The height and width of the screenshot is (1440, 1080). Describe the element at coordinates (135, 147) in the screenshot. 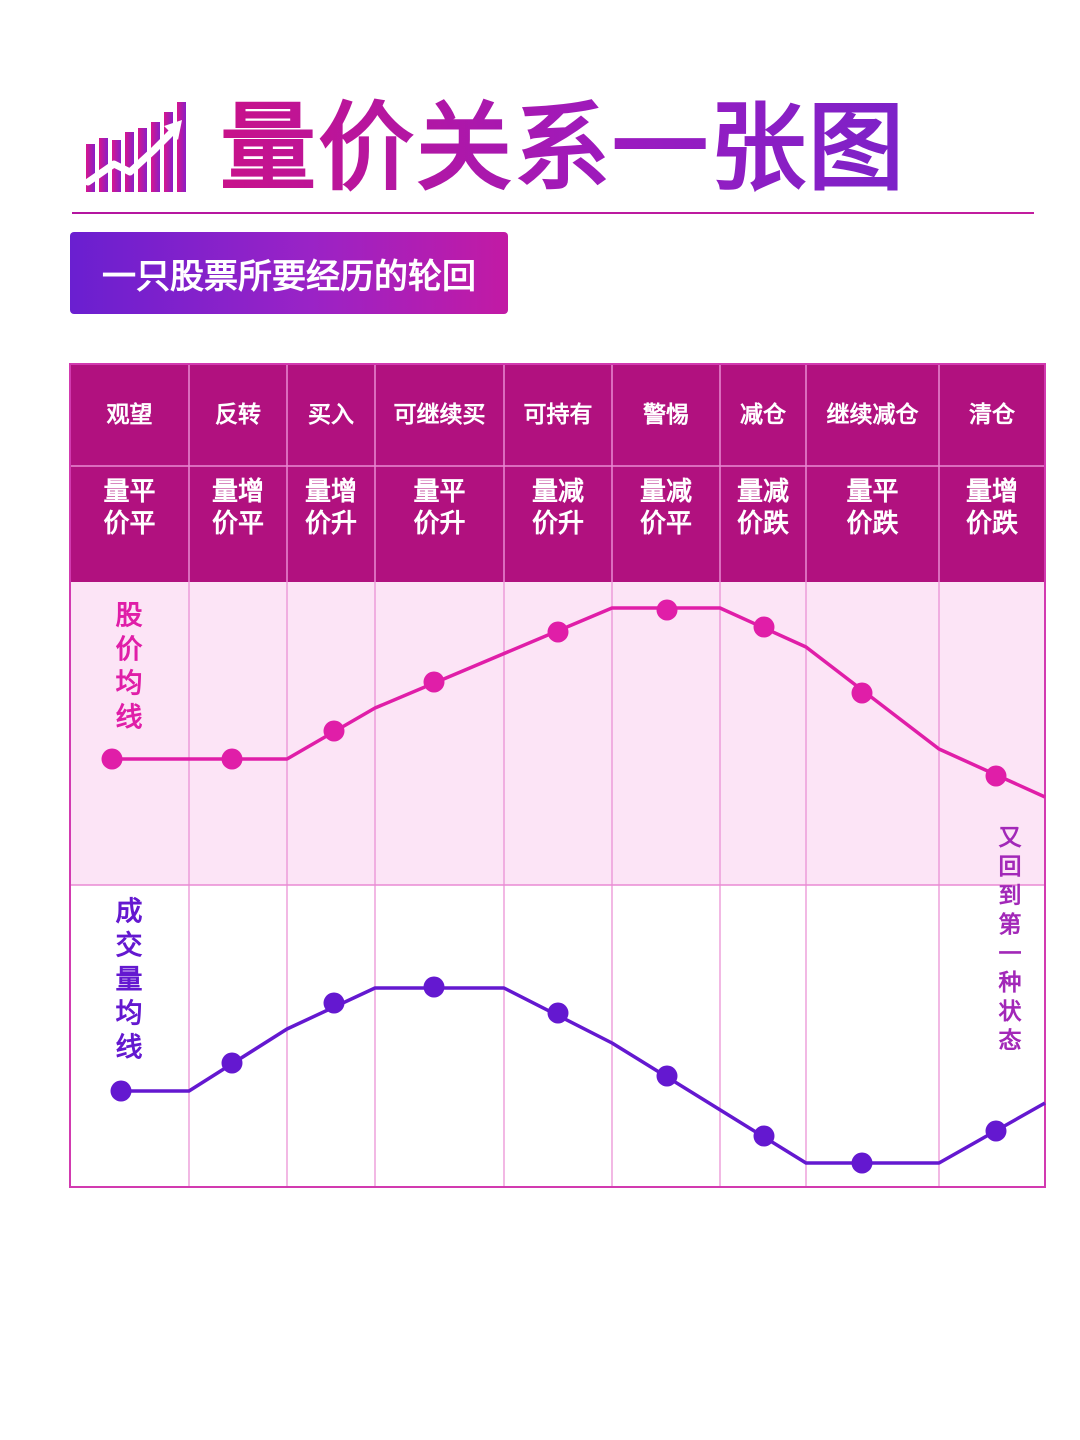

I see `rising-chart-logo-icon` at that location.